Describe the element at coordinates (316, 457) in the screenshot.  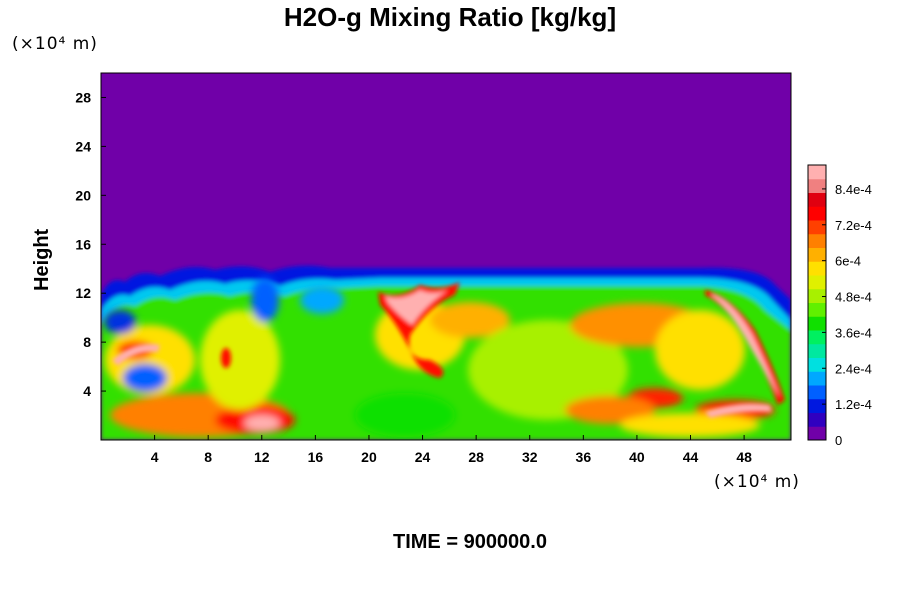
I see `x-tick-label: 16` at that location.